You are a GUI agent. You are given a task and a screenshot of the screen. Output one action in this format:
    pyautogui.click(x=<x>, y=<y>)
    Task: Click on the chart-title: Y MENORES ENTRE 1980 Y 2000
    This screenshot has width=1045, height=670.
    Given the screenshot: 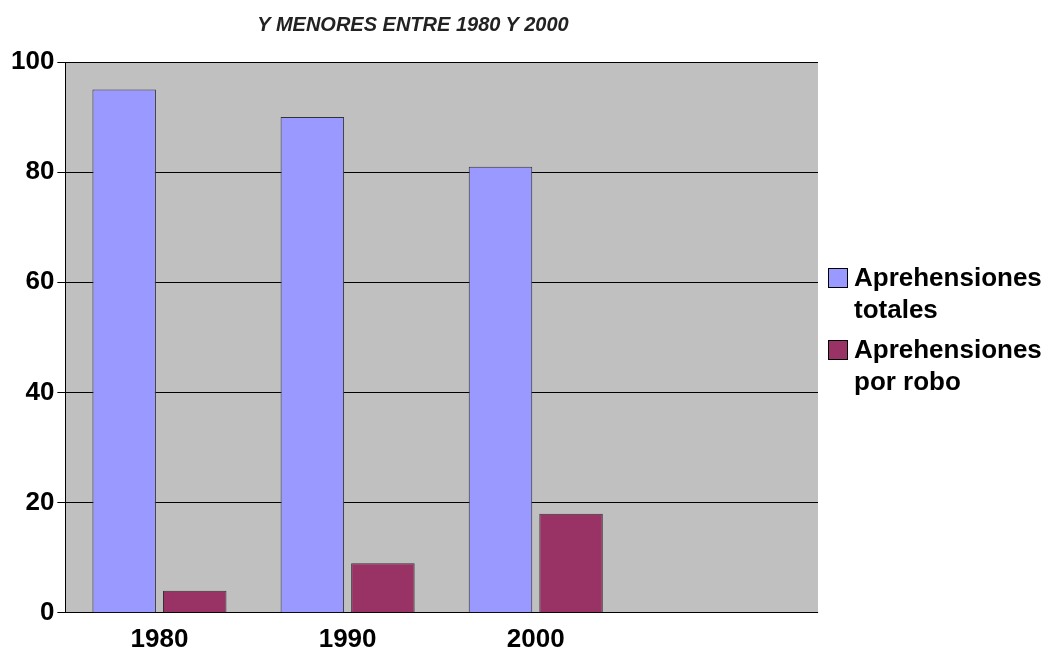 What is the action you would take?
    pyautogui.click(x=413, y=23)
    